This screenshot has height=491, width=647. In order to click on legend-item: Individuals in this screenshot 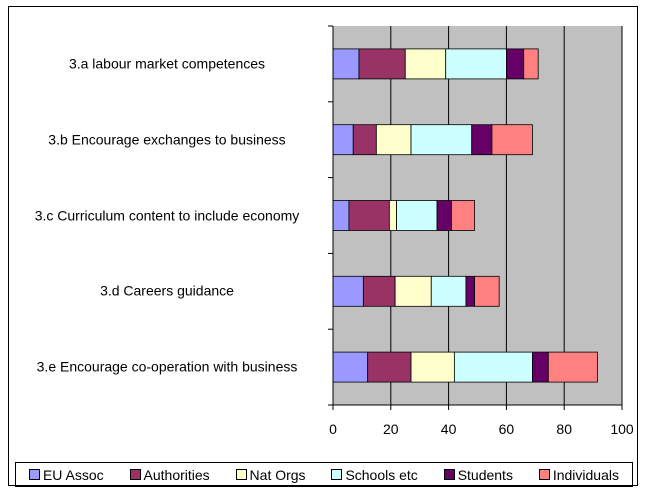, I will do `click(578, 474)`.